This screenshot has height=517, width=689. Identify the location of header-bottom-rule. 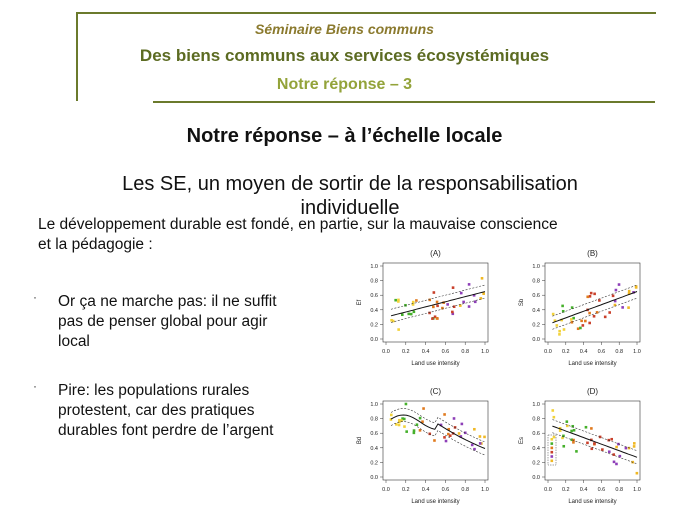
(404, 102).